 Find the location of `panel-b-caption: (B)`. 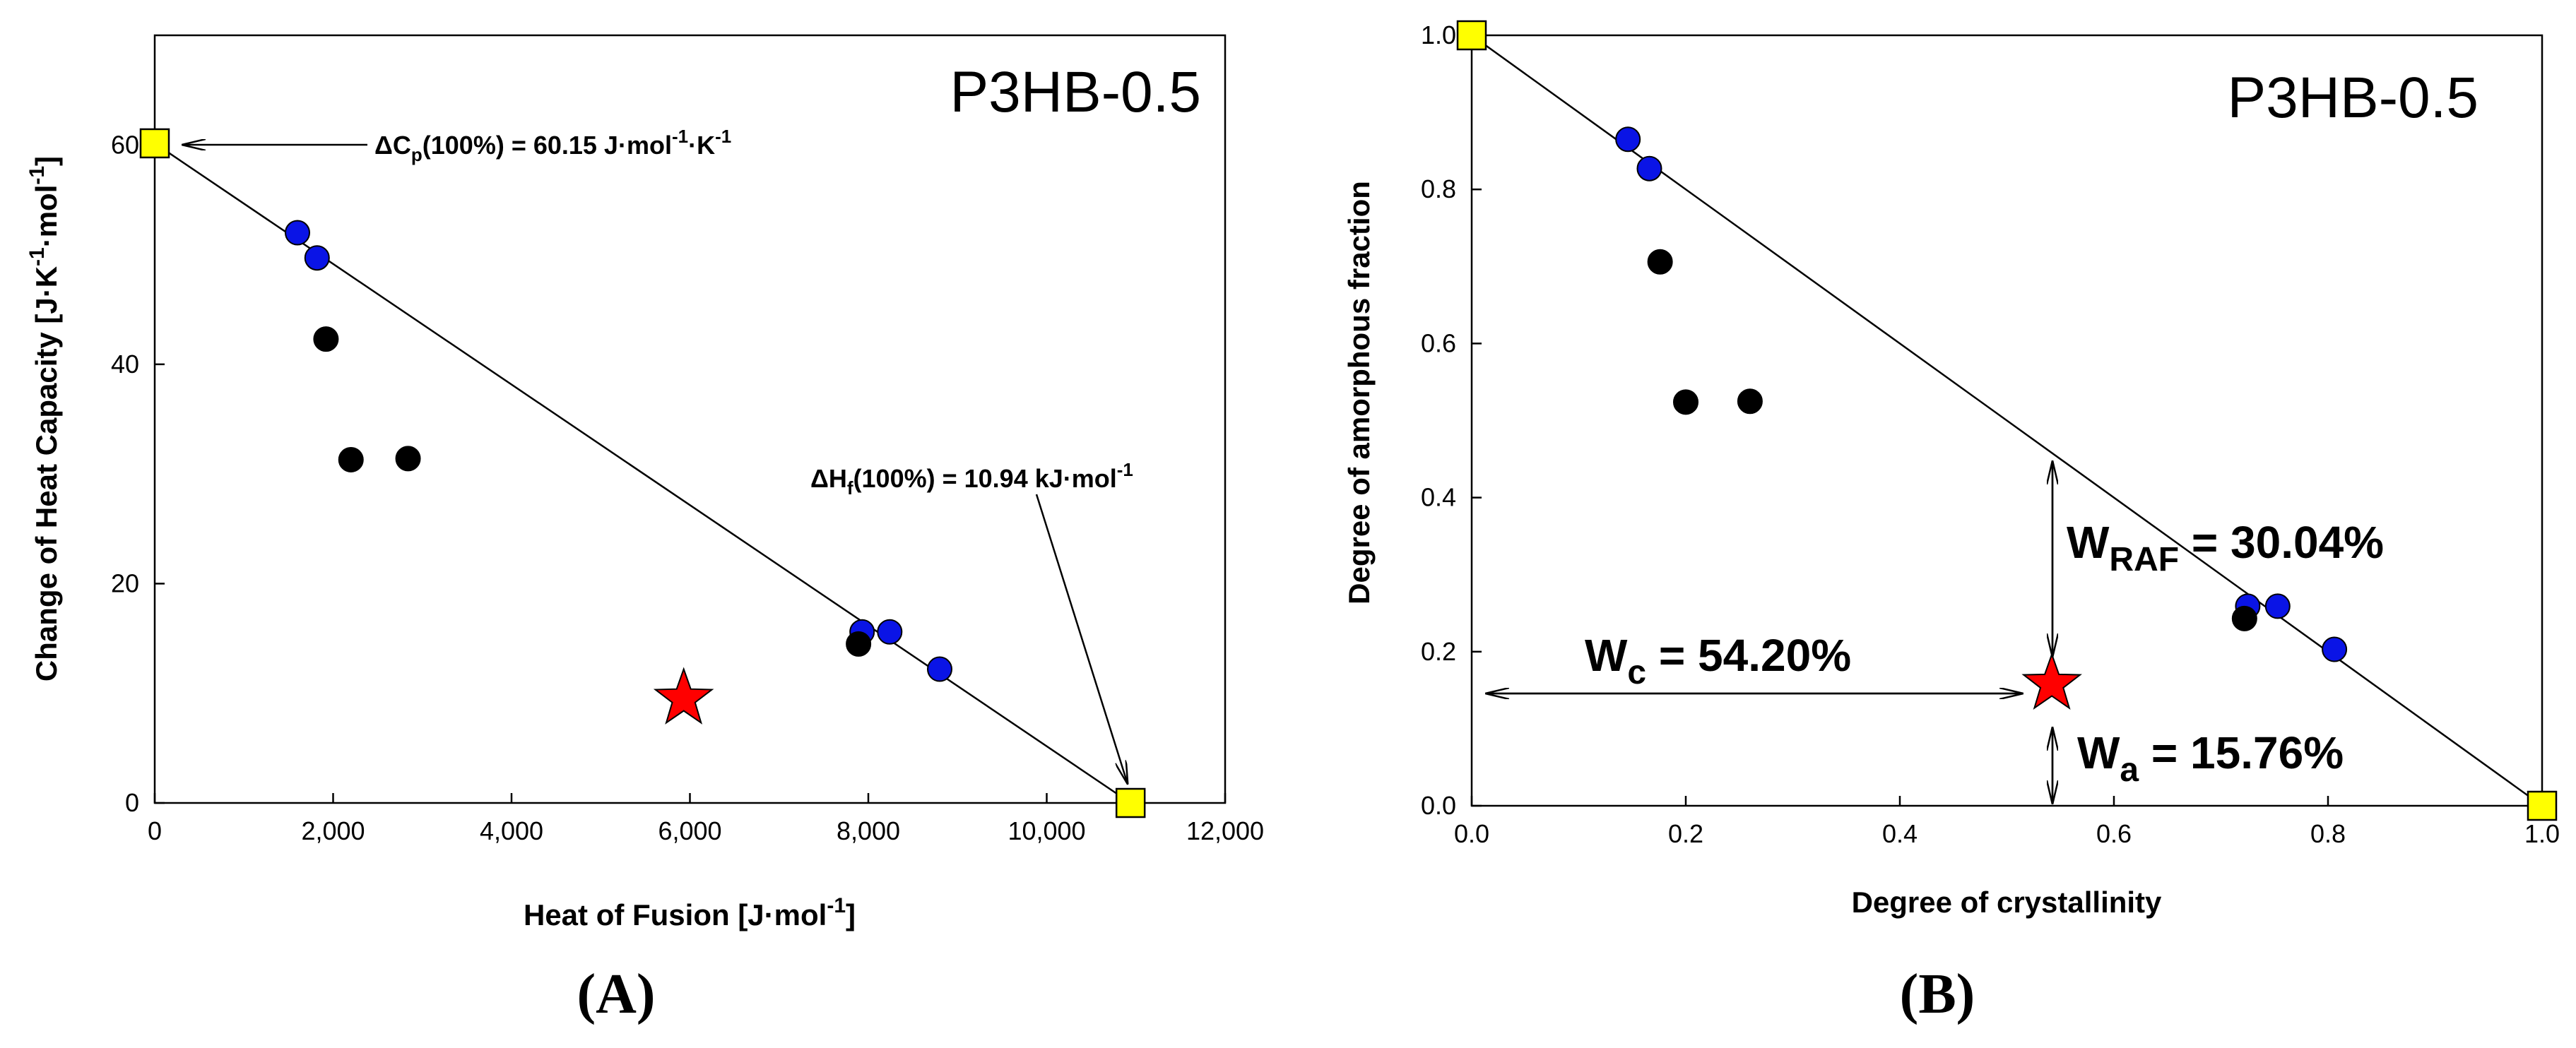

panel-b-caption: (B) is located at coordinates (1937, 994).